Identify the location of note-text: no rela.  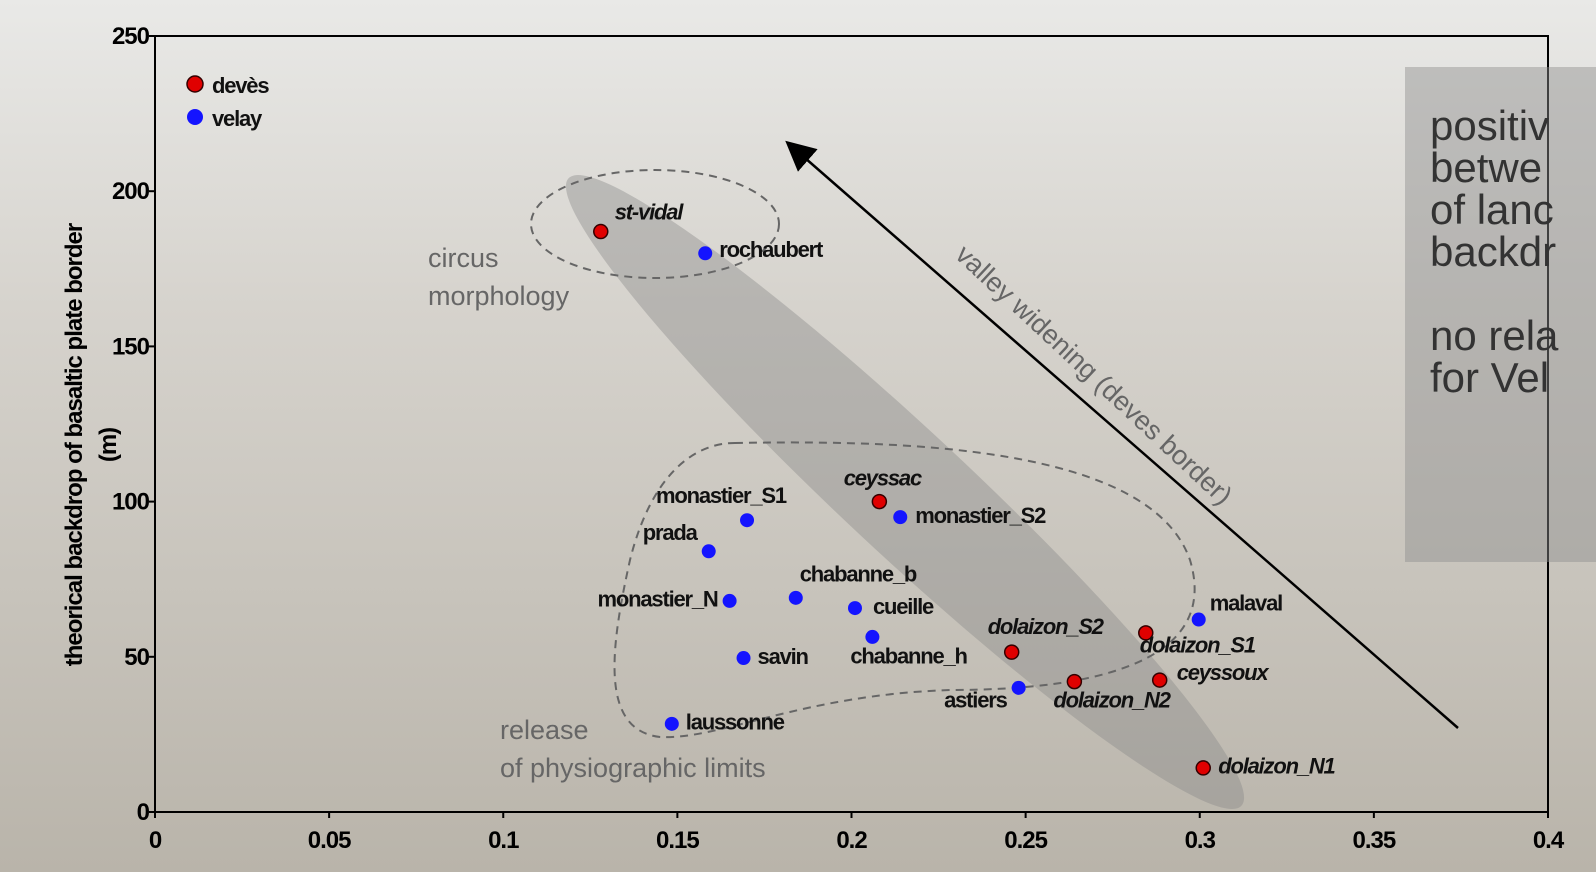
(1494, 335).